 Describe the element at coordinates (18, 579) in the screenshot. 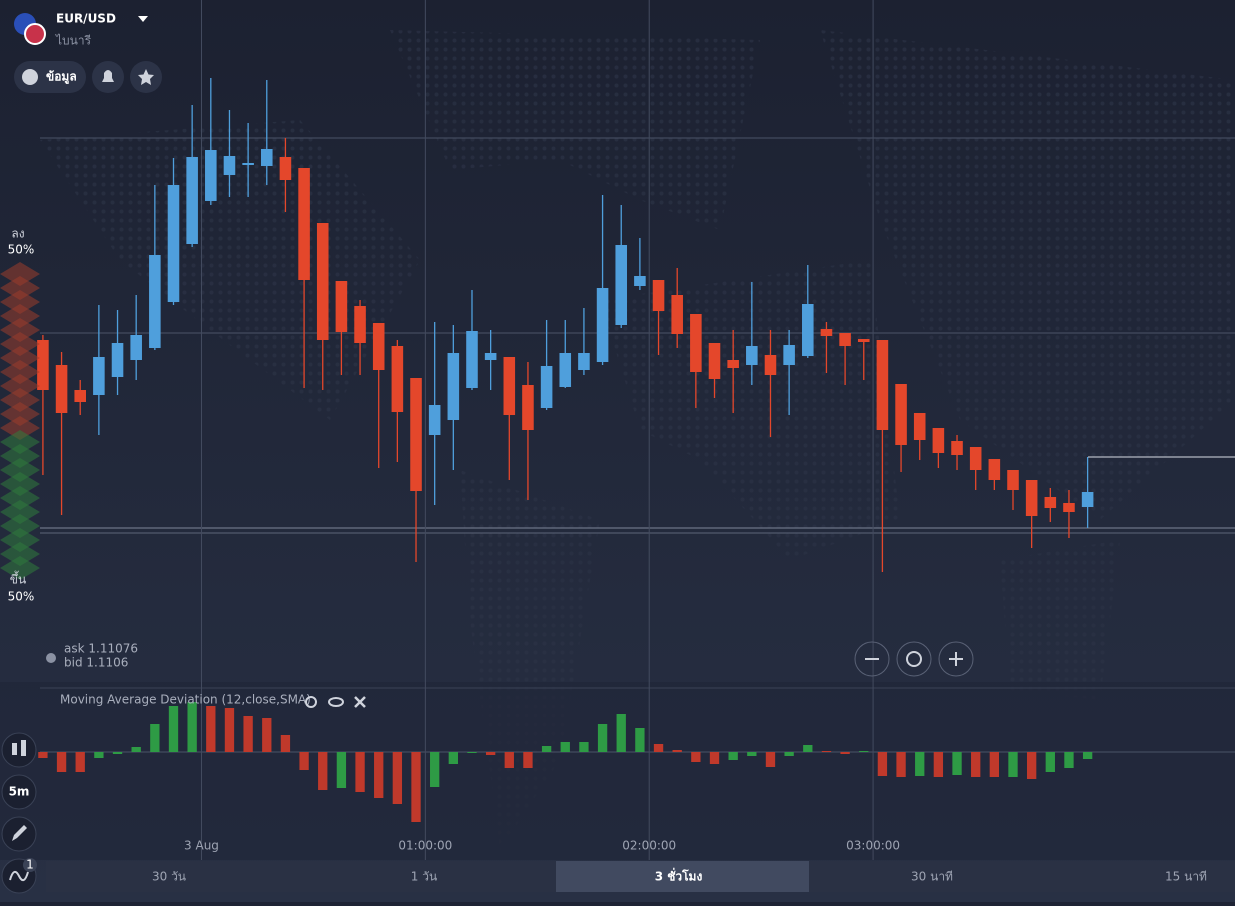

I see `up-label: ขึ้น` at that location.